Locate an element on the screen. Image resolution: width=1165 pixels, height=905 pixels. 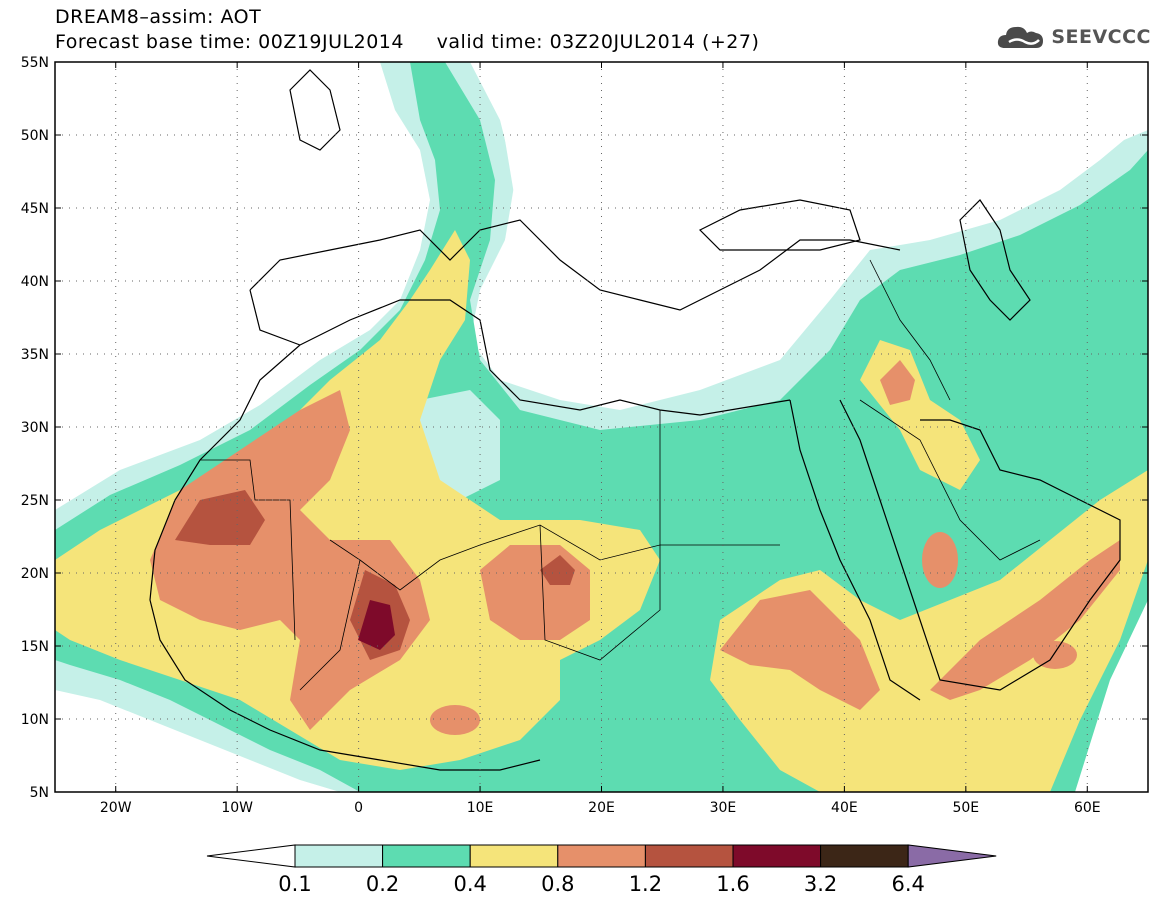
colorbar-segment-under is located at coordinates (251, 856).